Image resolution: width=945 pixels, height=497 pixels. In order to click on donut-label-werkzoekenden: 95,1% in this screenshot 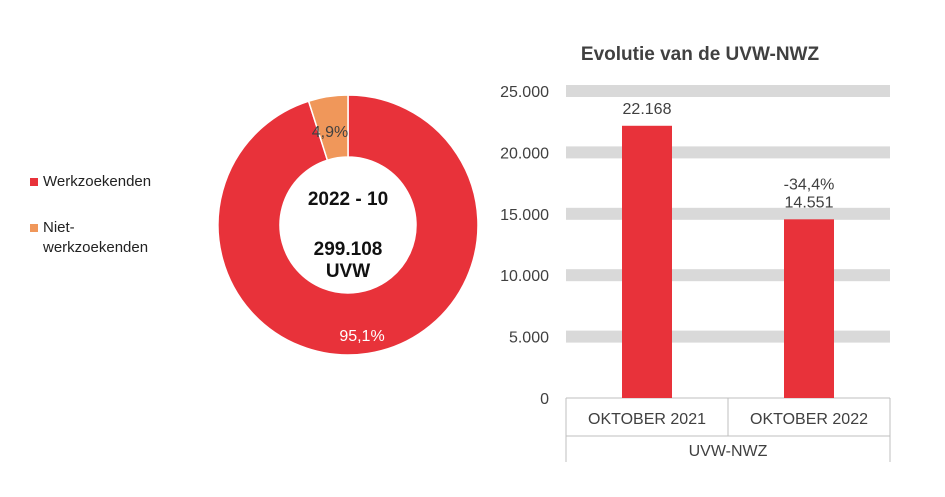, I will do `click(361, 336)`.